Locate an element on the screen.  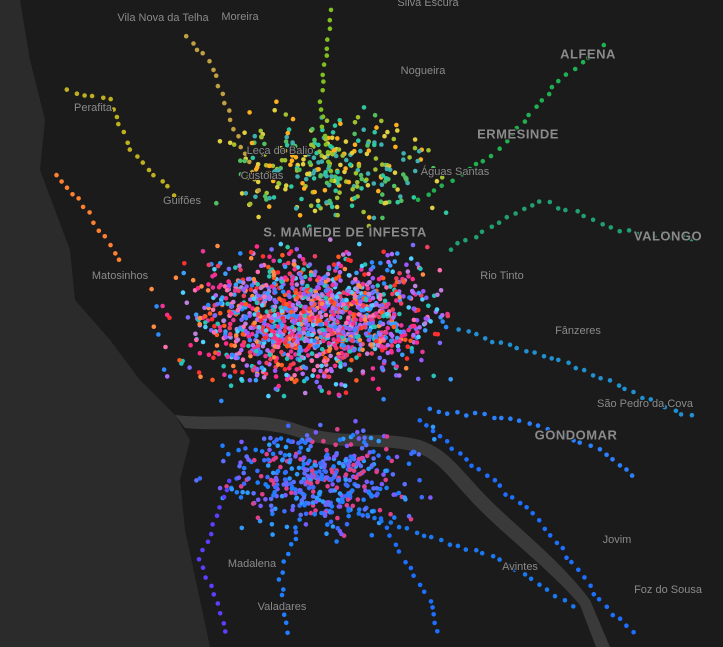
place-label: Madalena is located at coordinates (252, 564).